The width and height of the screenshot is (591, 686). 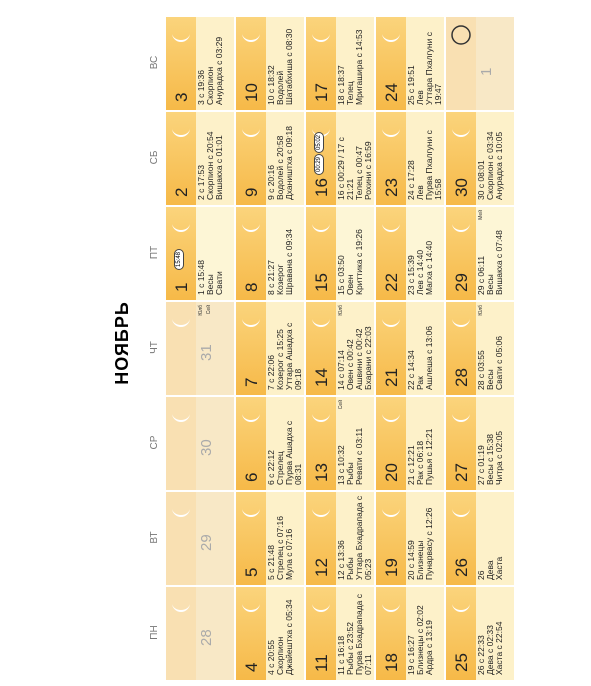 I want to click on day-number: 9, so click(x=251, y=192).